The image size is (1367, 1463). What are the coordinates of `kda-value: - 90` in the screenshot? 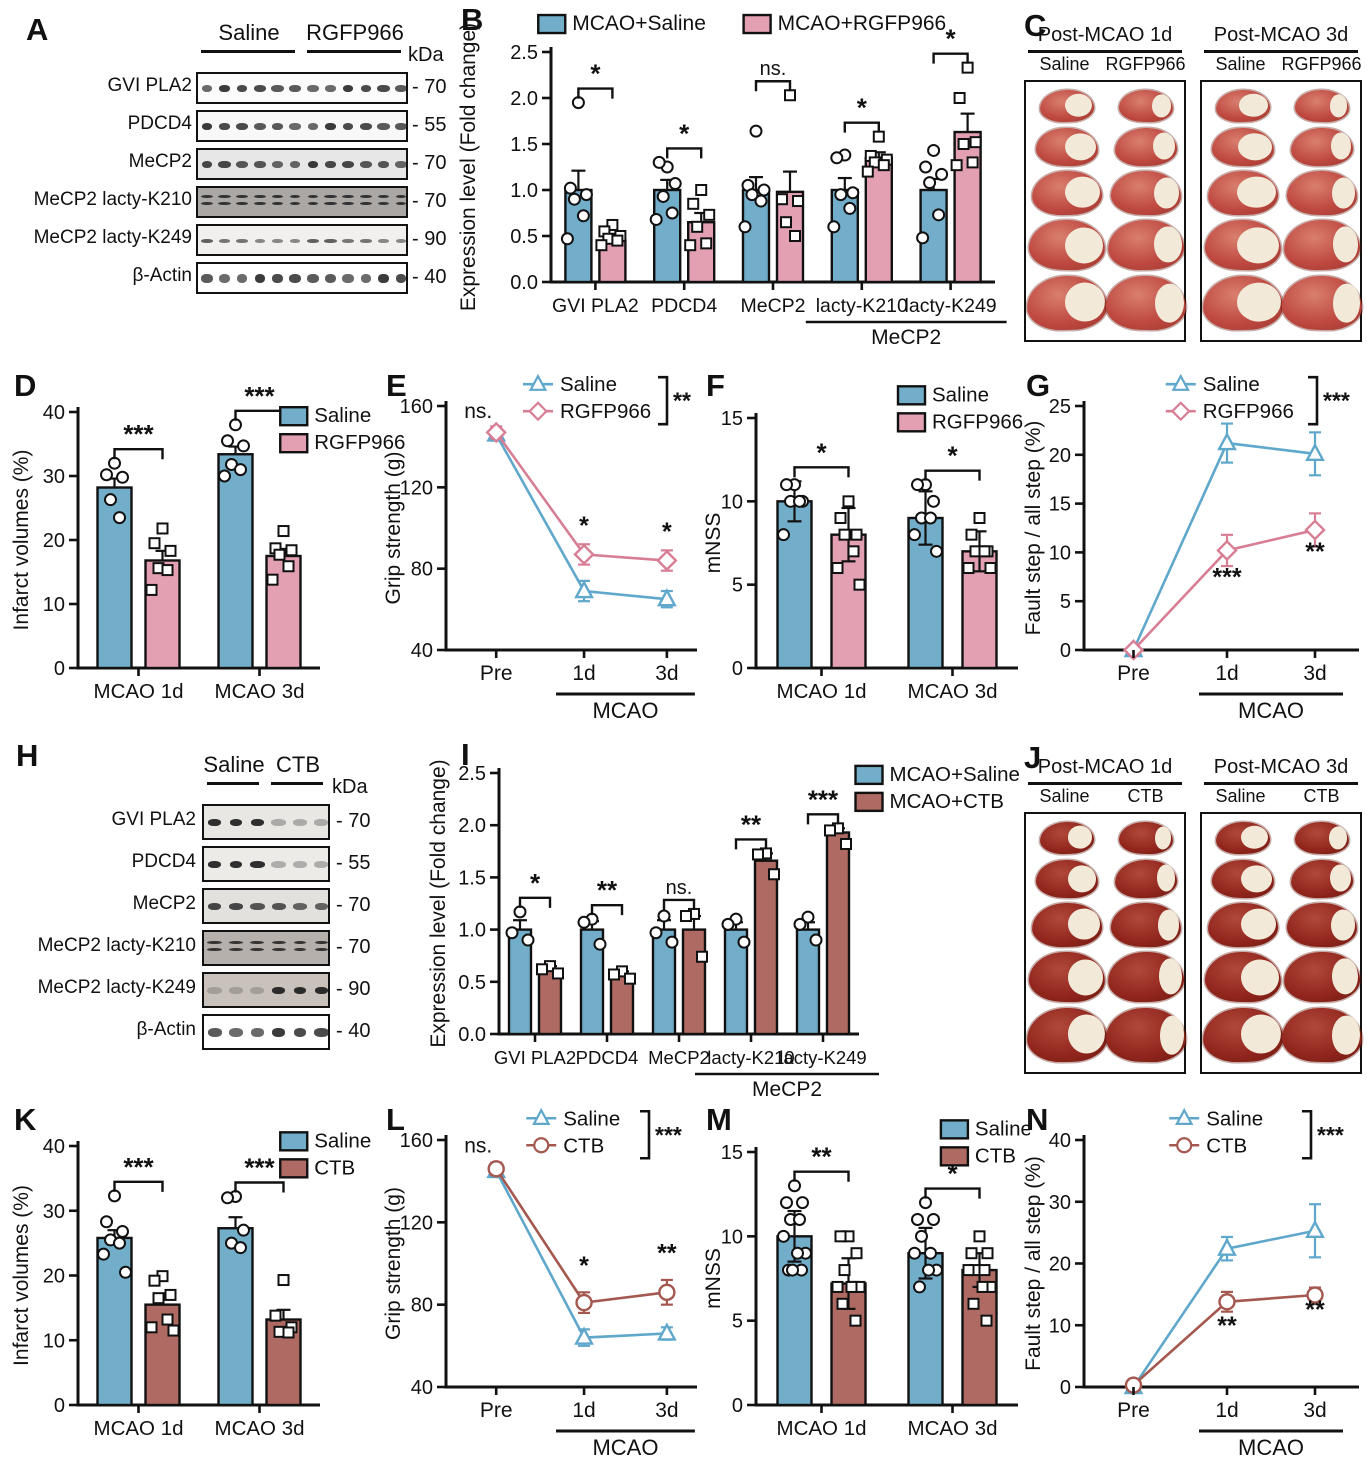 It's located at (429, 239).